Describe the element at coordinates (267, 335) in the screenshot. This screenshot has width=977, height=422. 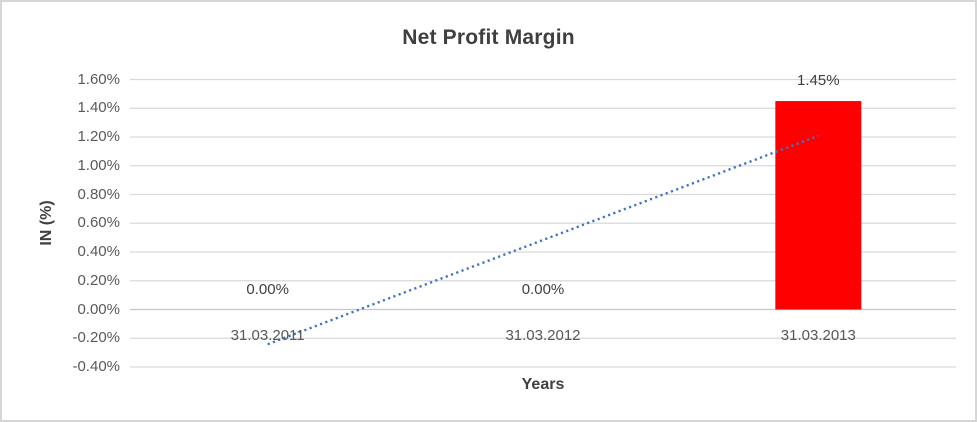
I see `x-category-label: 31.03.2011` at that location.